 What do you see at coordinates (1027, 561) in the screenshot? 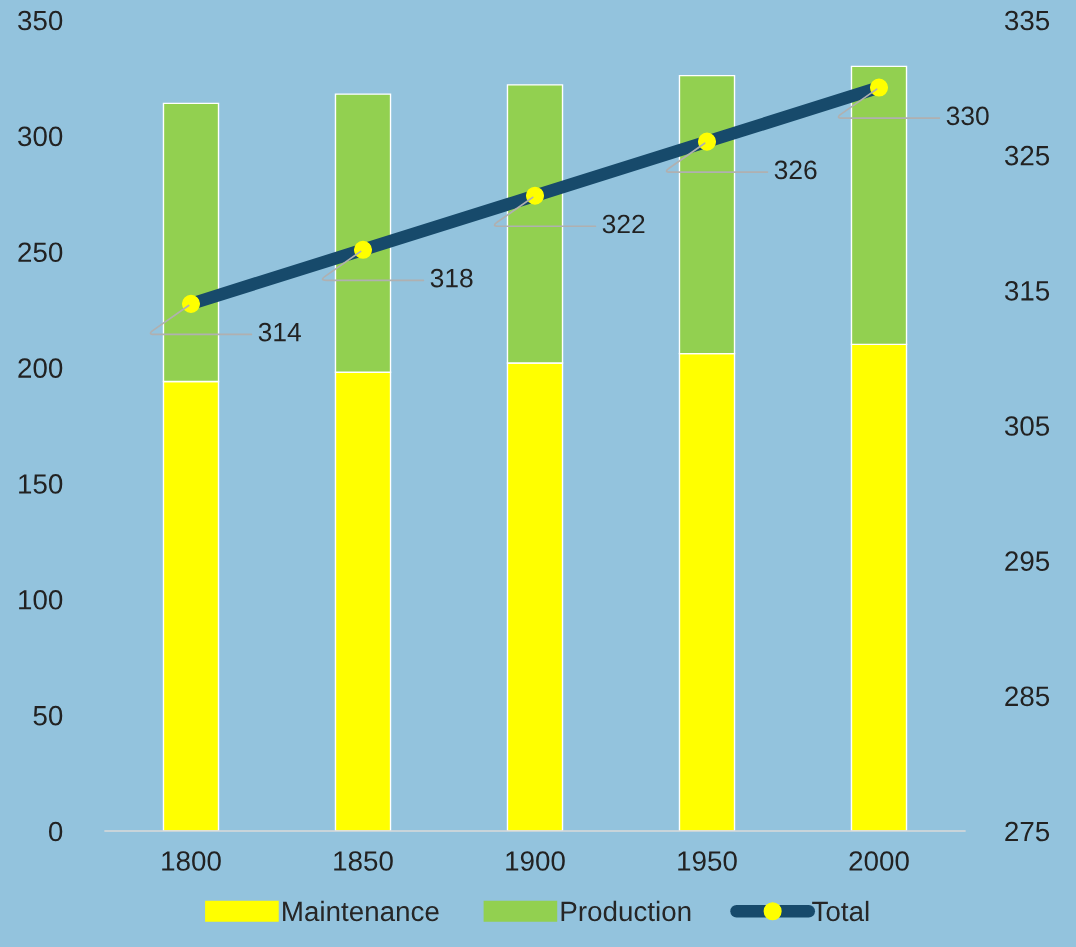
I see `y2-tick-label: 295` at bounding box center [1027, 561].